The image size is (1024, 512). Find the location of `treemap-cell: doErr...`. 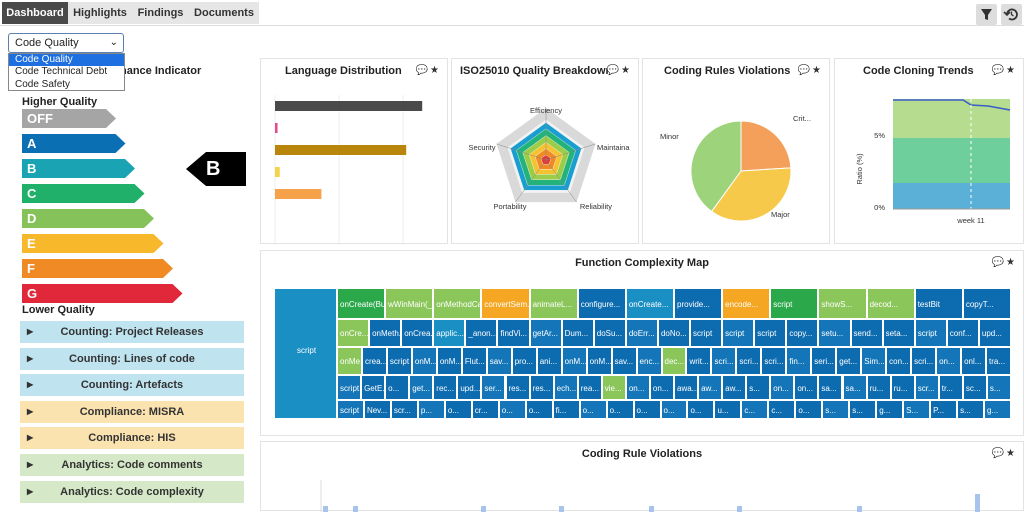

treemap-cell: doErr... is located at coordinates (641, 333).